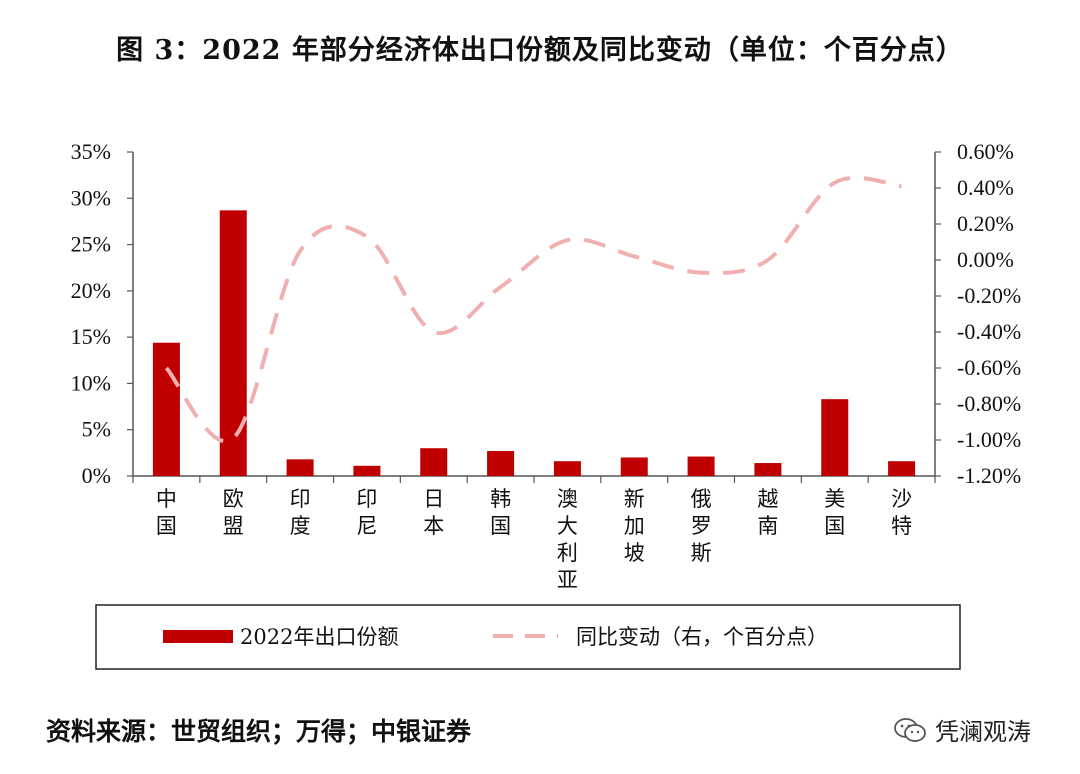 The height and width of the screenshot is (774, 1080). What do you see at coordinates (540, 50) in the screenshot?
I see `chart-title: 图 3：2022 年部分经济体出口份额及同比变动（单位：个百分点）` at bounding box center [540, 50].